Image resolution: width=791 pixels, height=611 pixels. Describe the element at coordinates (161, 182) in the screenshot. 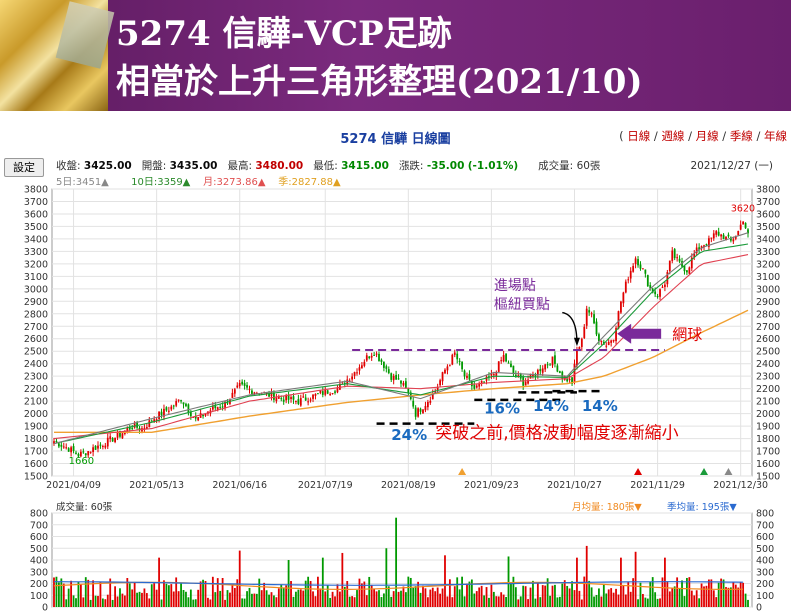

I see `ma10-legend: 10日:3359▲` at that location.